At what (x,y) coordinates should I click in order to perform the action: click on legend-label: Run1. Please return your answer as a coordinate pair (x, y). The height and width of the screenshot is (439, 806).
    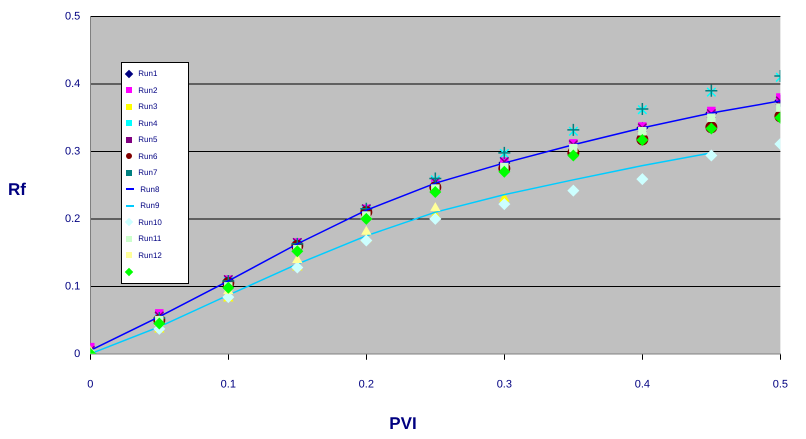
    Looking at the image, I should click on (148, 73).